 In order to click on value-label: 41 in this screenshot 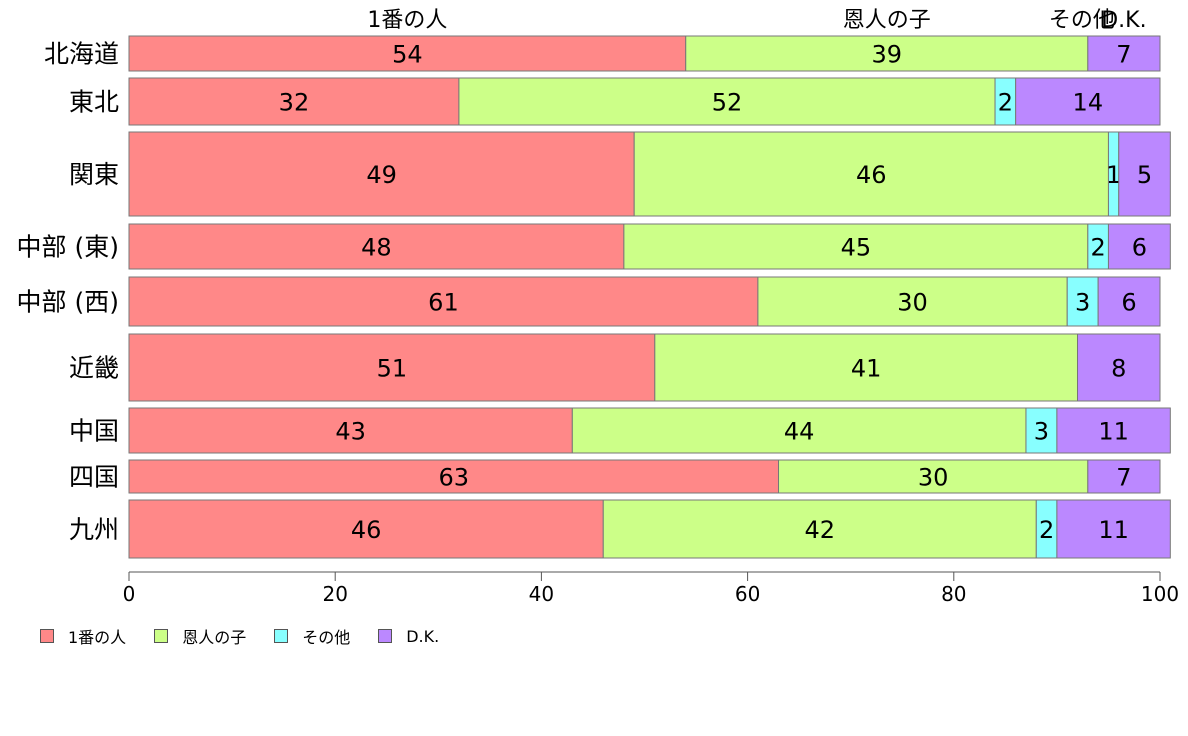, I will do `click(866, 369)`.